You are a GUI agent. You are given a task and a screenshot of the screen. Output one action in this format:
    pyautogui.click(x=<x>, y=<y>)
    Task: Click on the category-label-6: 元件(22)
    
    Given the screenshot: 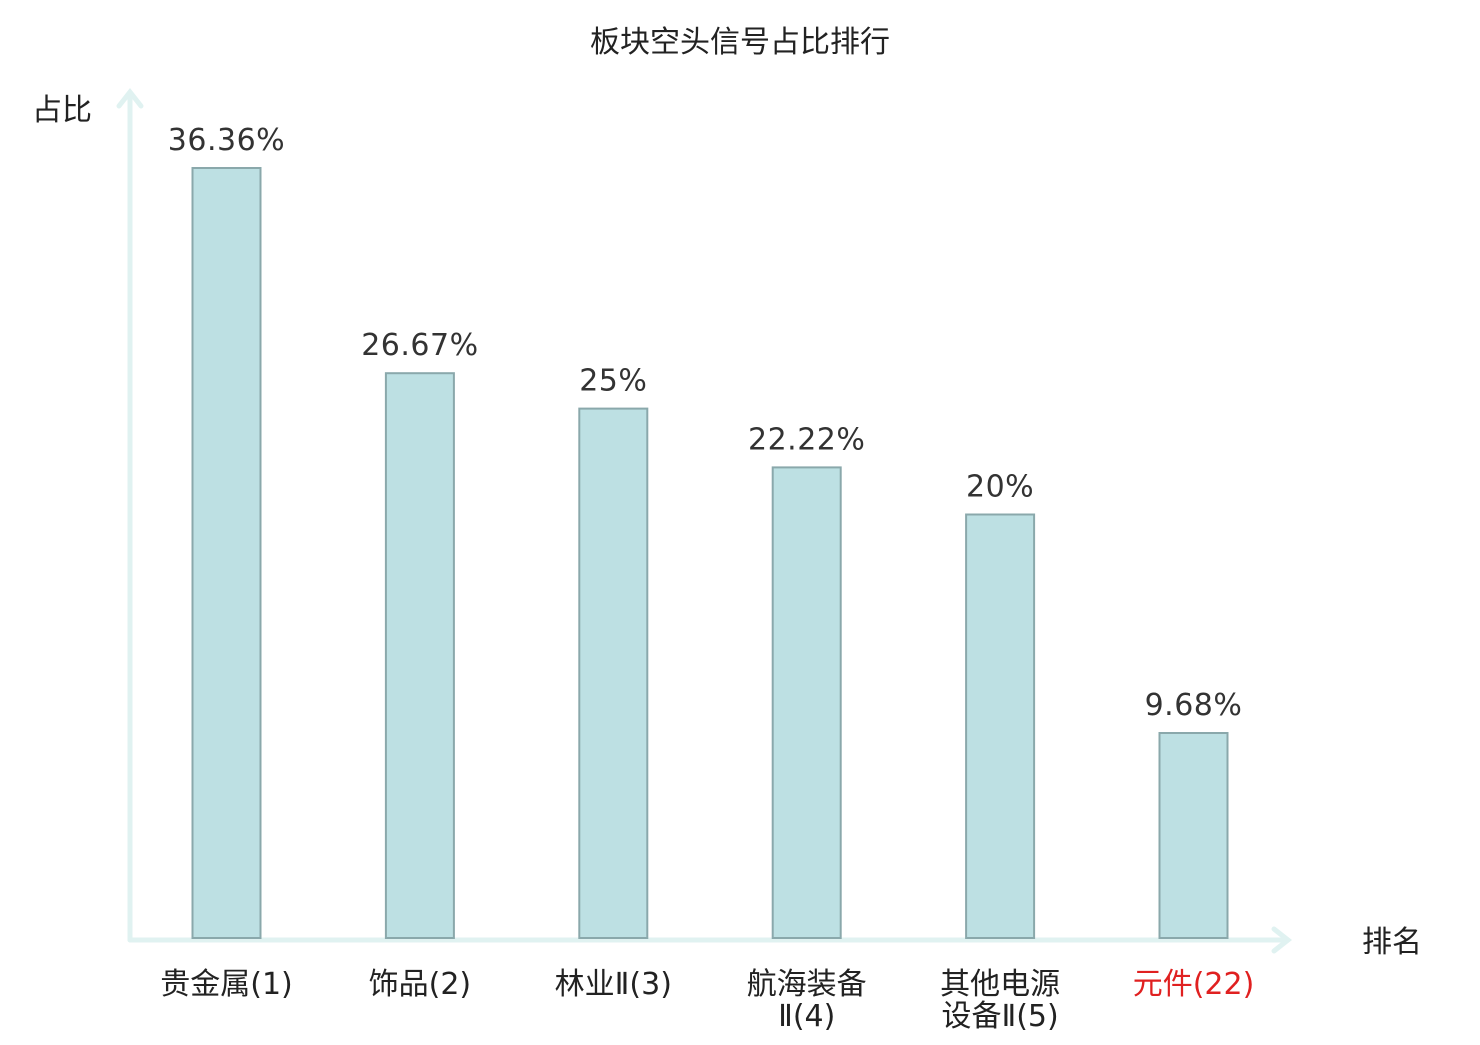 What is the action you would take?
    pyautogui.click(x=1194, y=984)
    